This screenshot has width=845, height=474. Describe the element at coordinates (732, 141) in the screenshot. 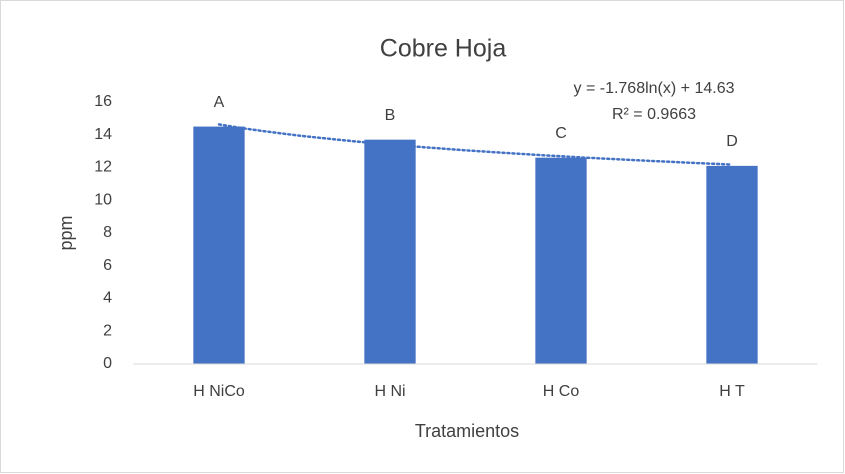

I see `bar-letter: D` at that location.